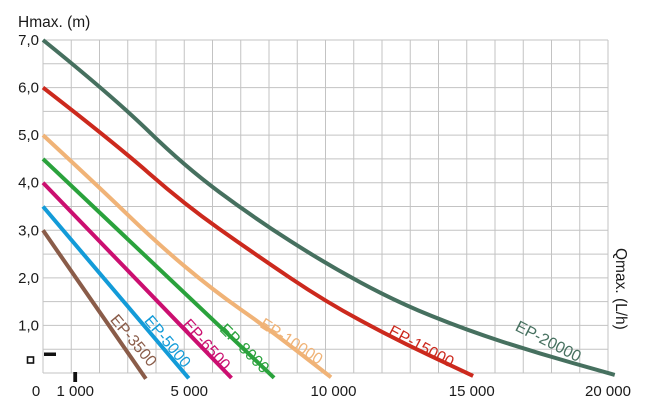  I want to click on x-tick-label-0: 0, so click(36, 391).